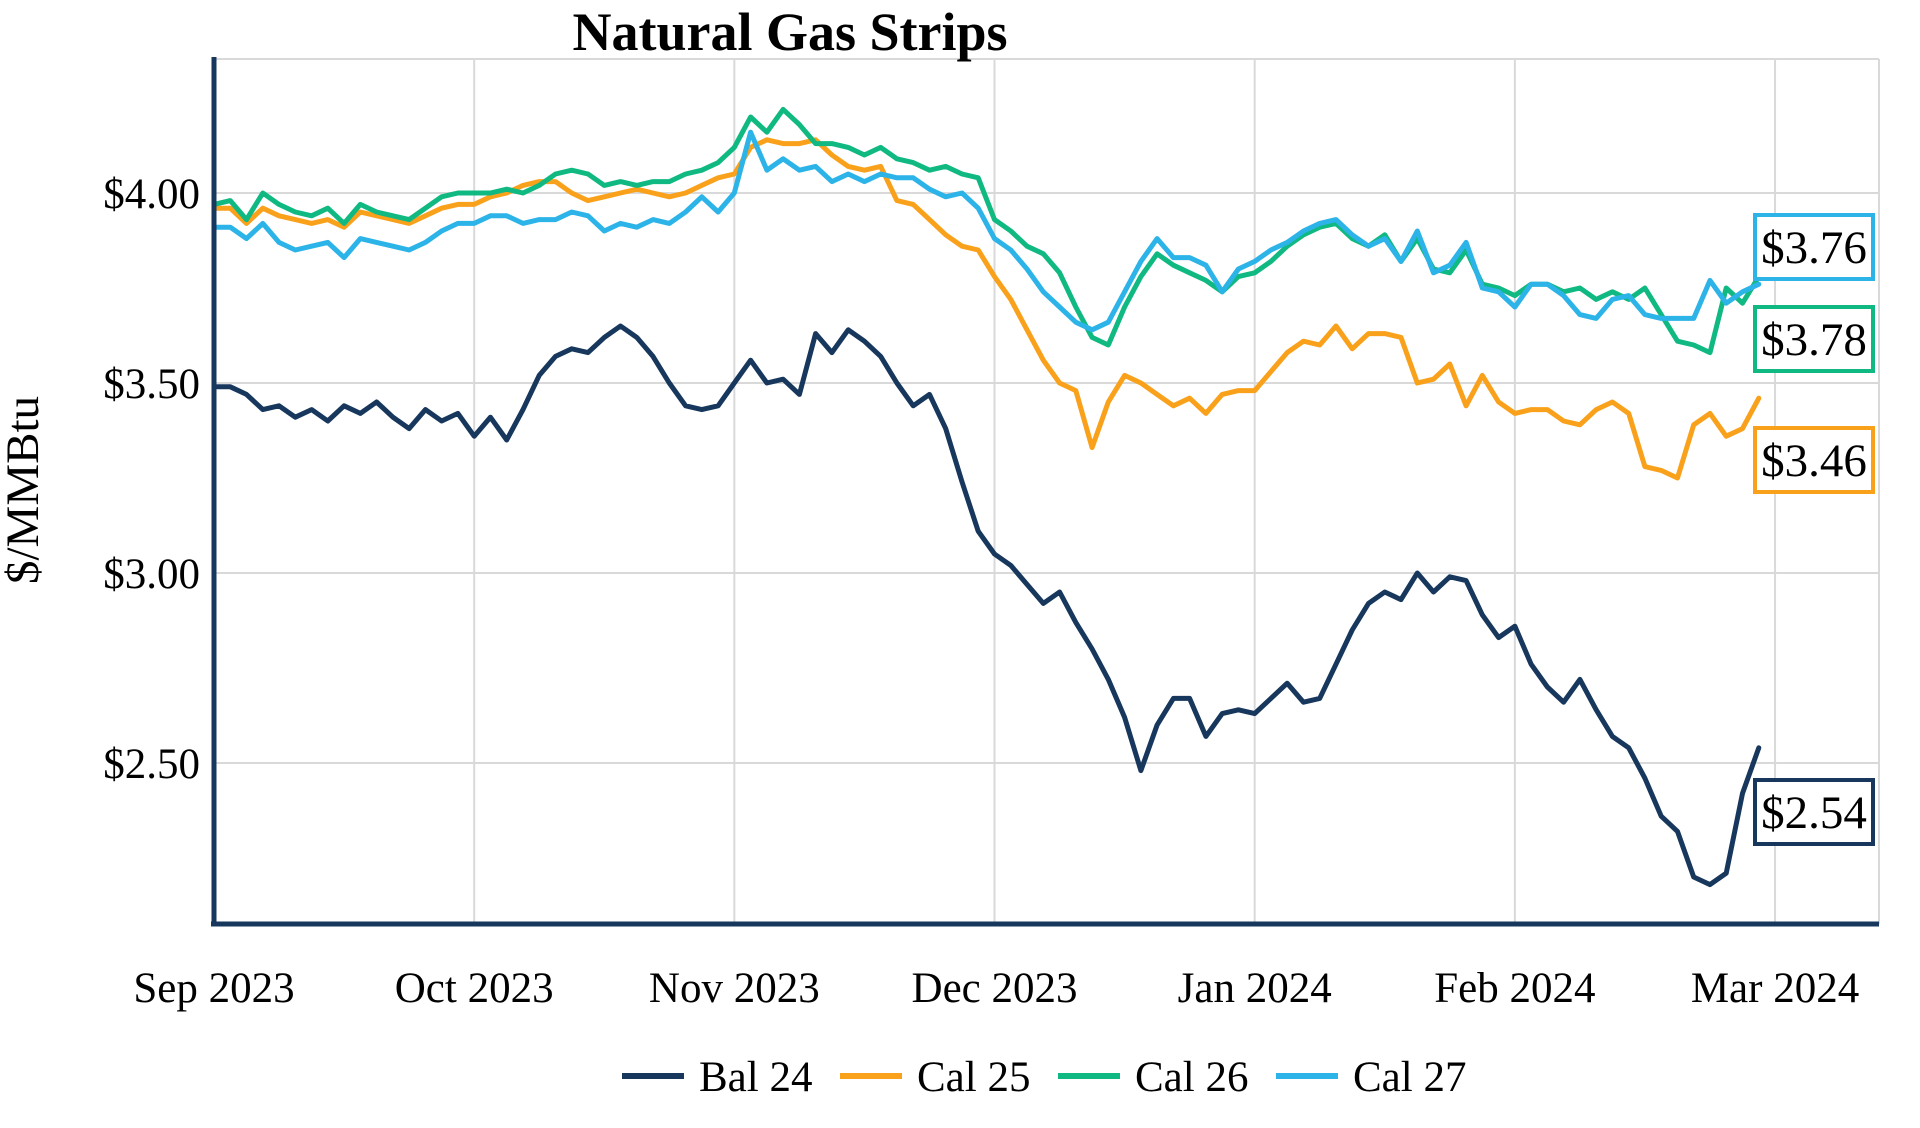  I want to click on legend-item-bal-24: Bal 24, so click(717, 1077).